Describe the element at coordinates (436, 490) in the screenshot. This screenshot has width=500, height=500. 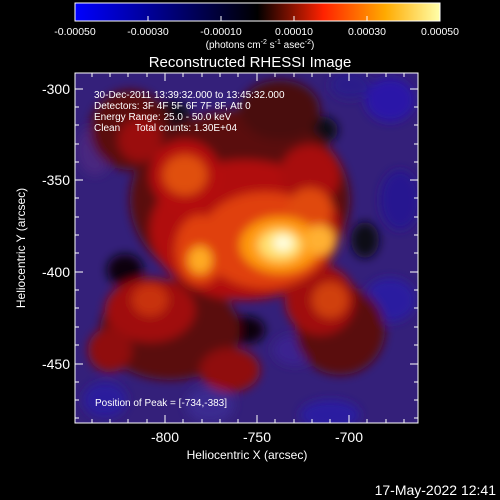
I see `timestamp: 17-May-2022 12:41` at that location.